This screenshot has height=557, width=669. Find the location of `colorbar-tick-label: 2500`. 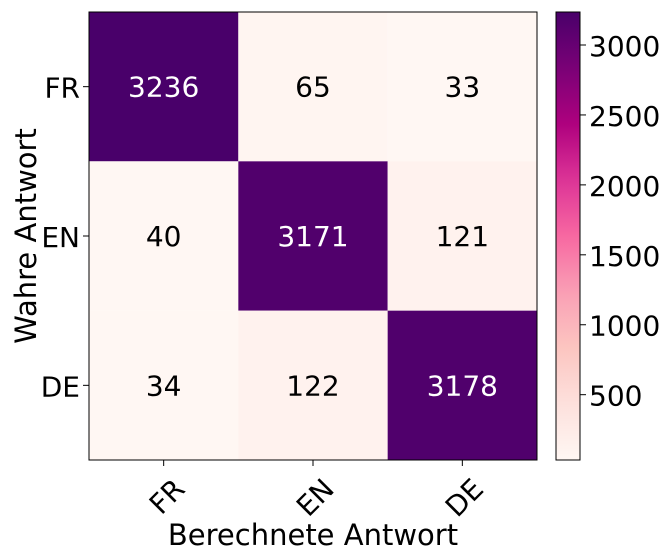

colorbar-tick-label: 2500 is located at coordinates (624, 116).